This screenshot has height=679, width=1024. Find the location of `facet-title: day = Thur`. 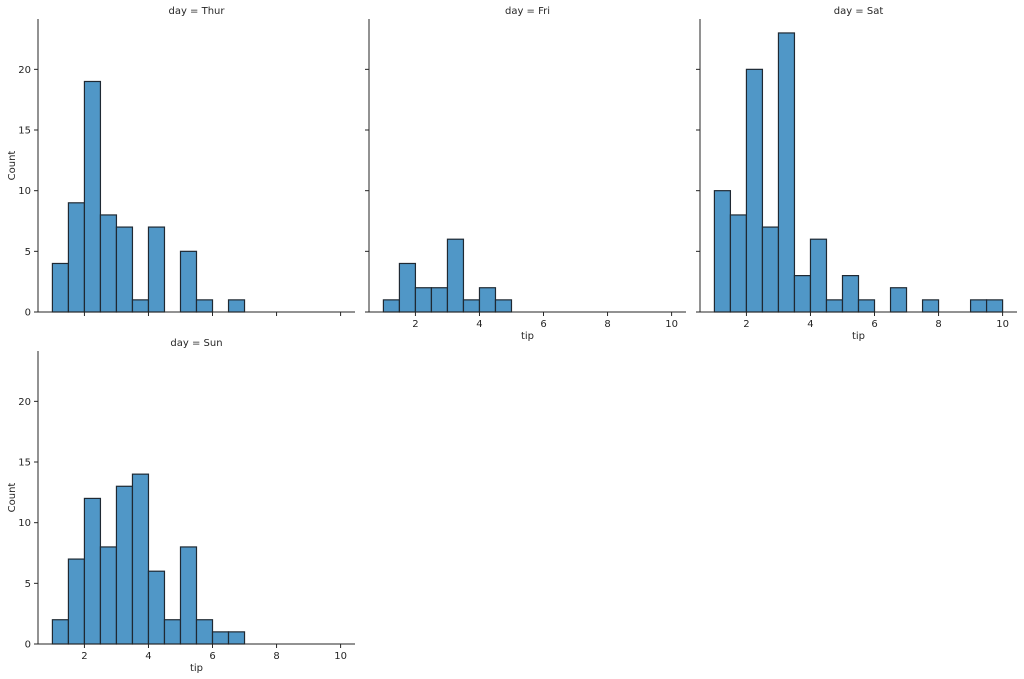

facet-title: day = Thur is located at coordinates (196, 11).